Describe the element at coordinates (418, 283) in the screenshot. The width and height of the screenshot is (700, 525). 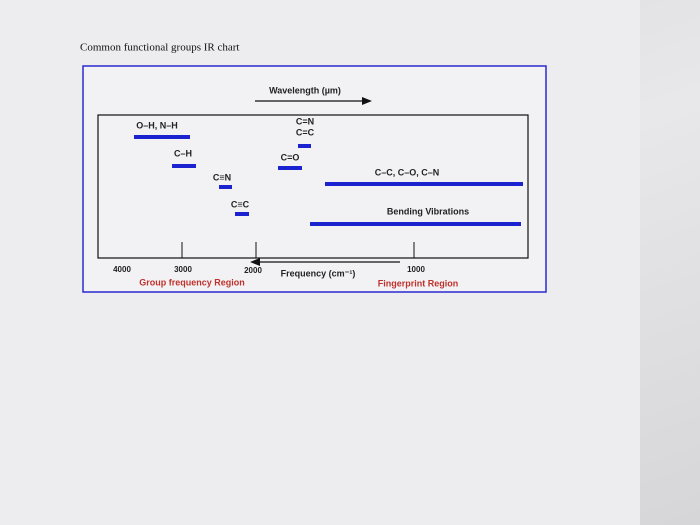
I see `region-label: Fingerprint Region` at that location.